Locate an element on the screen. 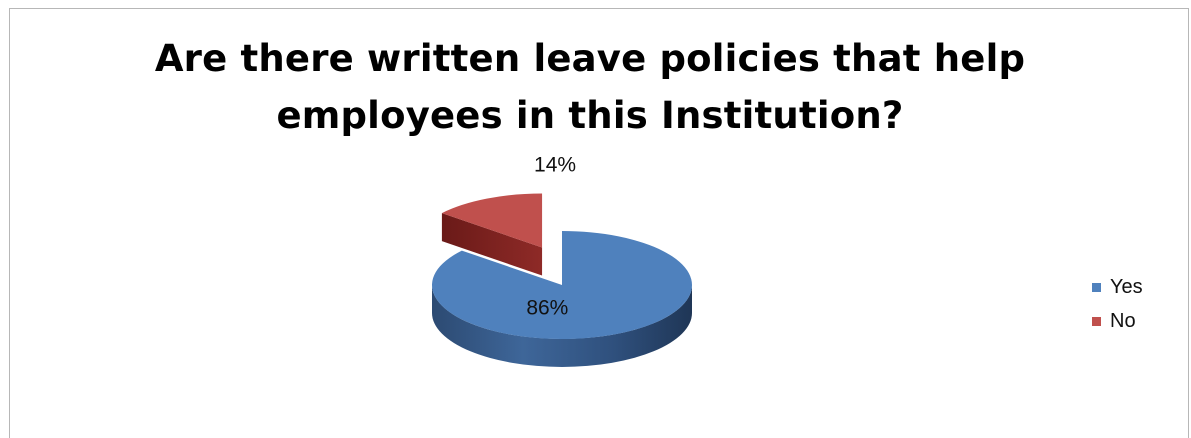 This screenshot has height=438, width=1191. pie-slice-top-no is located at coordinates (492, 220).